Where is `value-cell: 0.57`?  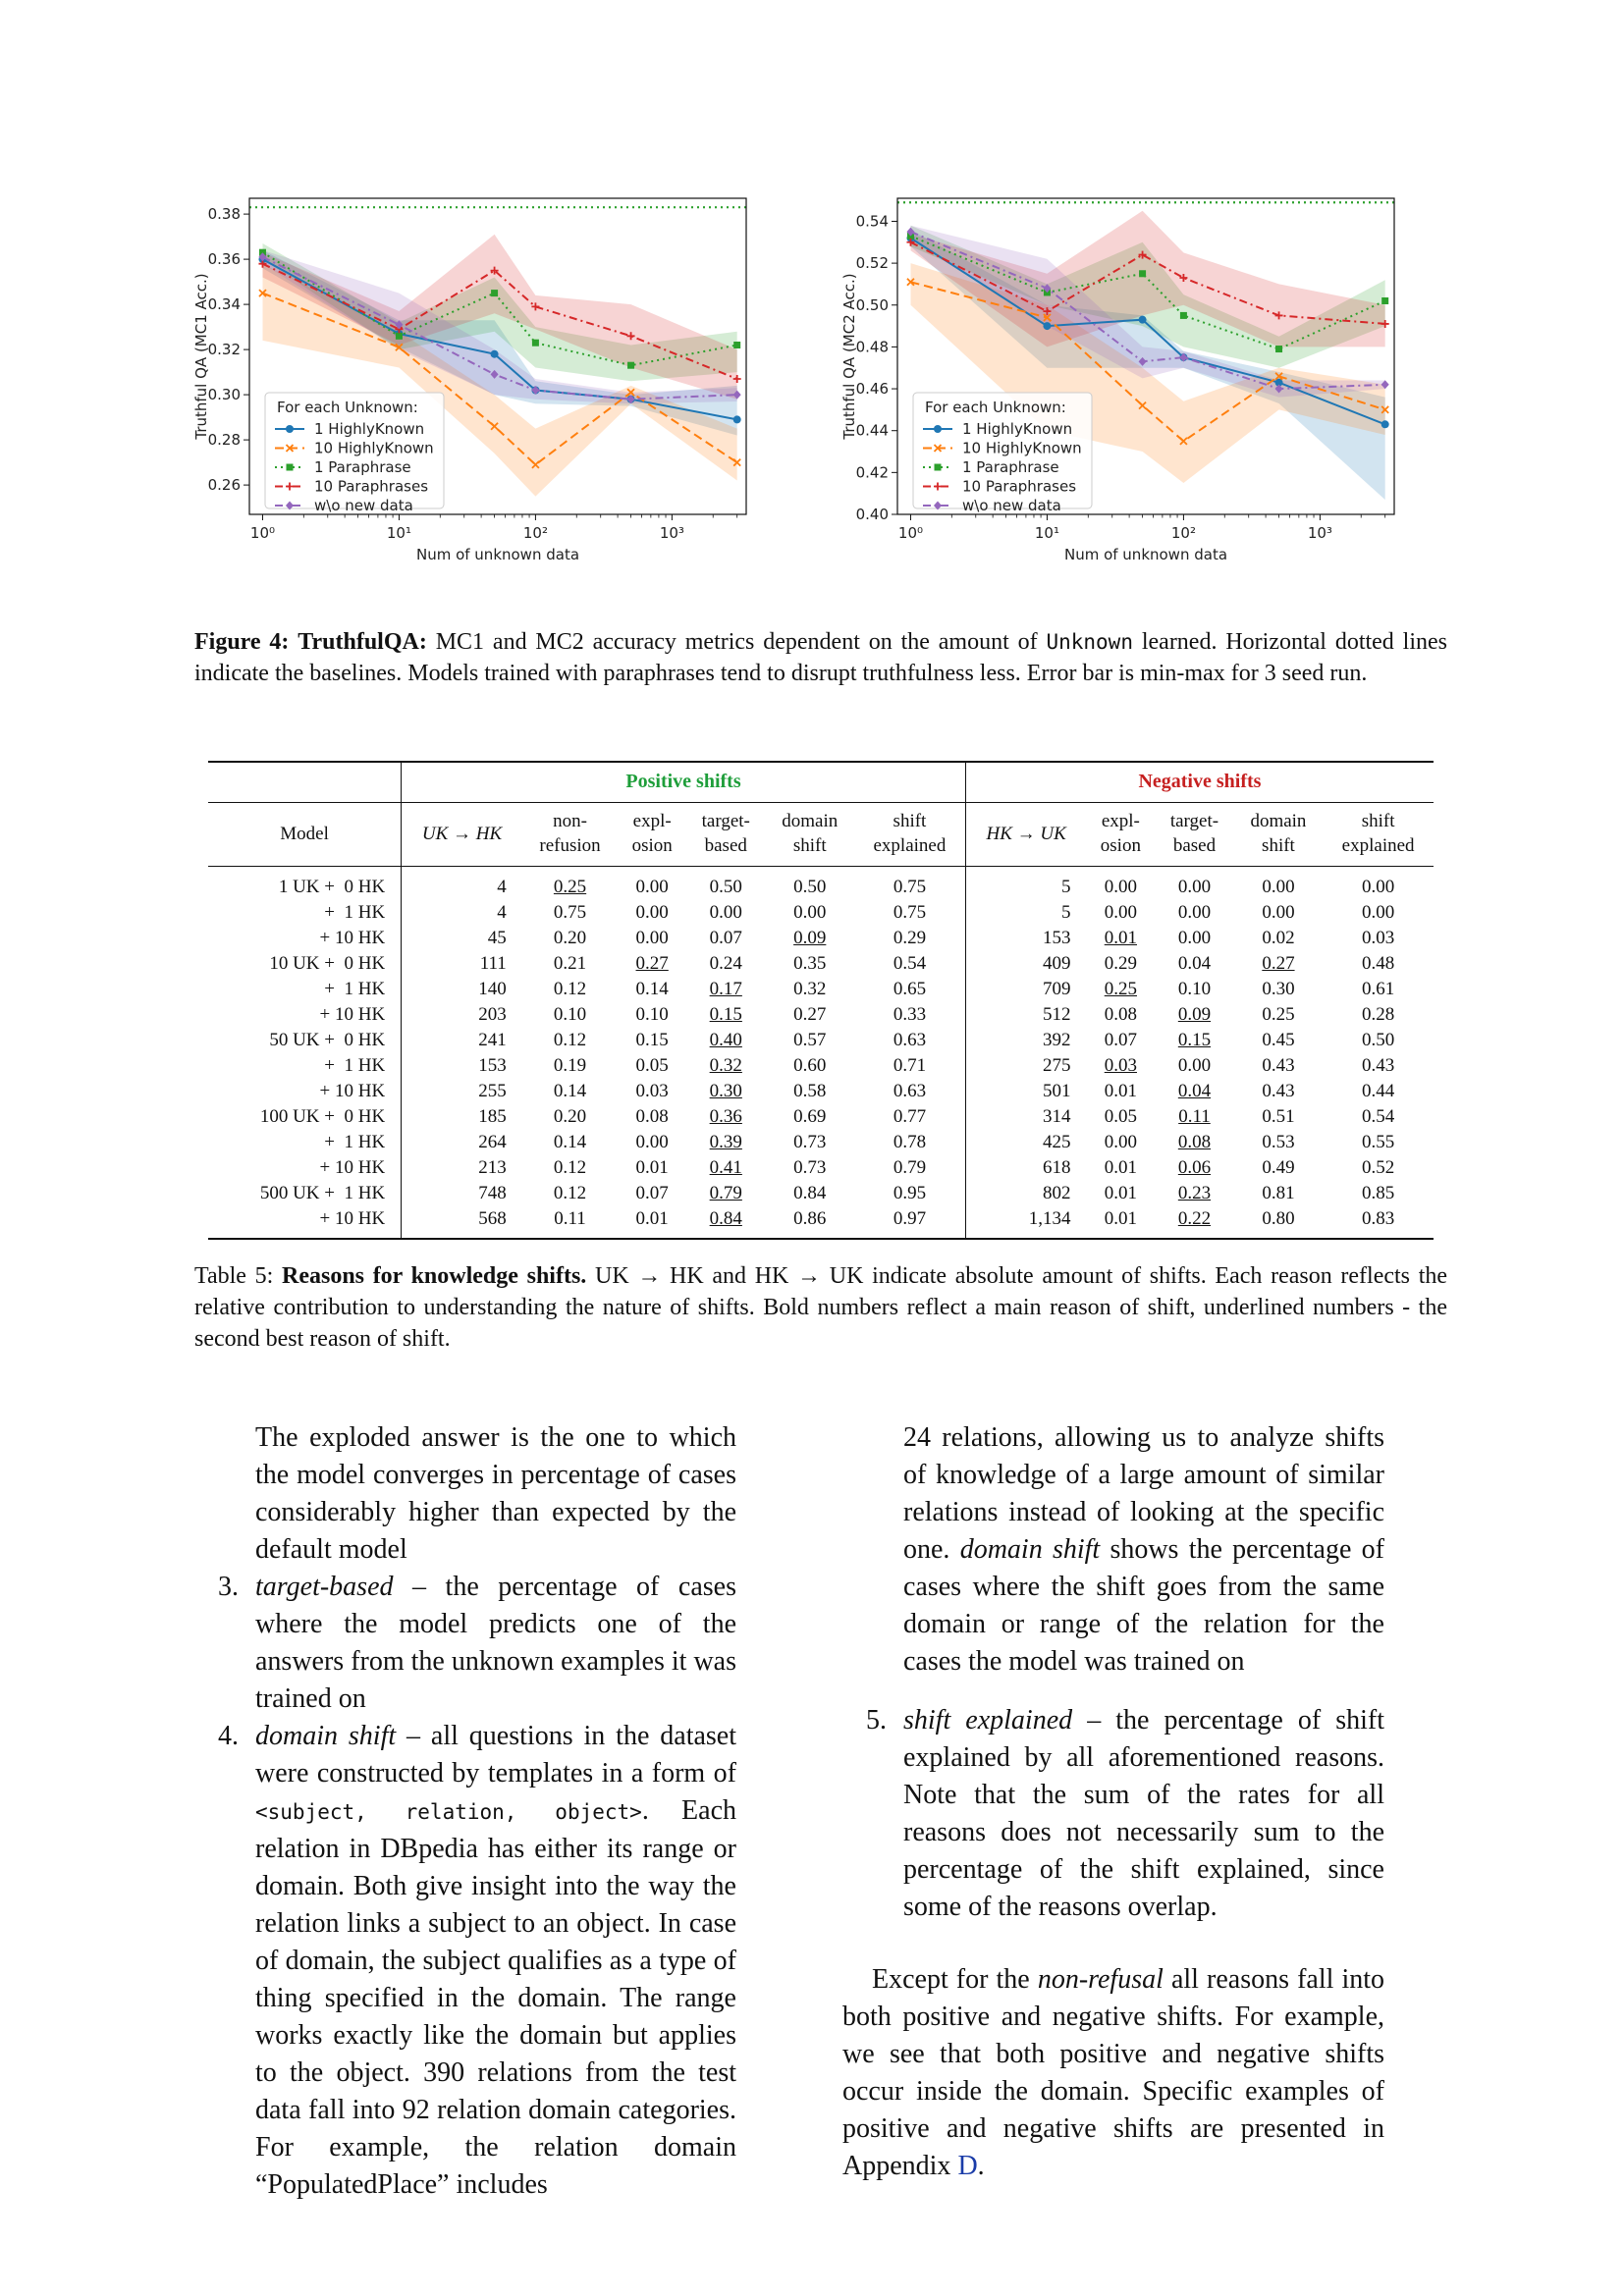 value-cell: 0.57 is located at coordinates (810, 1040).